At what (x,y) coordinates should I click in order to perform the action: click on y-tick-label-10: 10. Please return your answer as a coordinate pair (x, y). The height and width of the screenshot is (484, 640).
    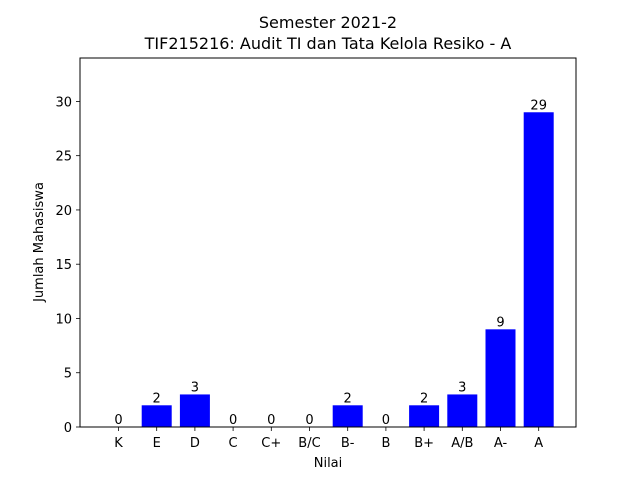
    Looking at the image, I should click on (63, 319).